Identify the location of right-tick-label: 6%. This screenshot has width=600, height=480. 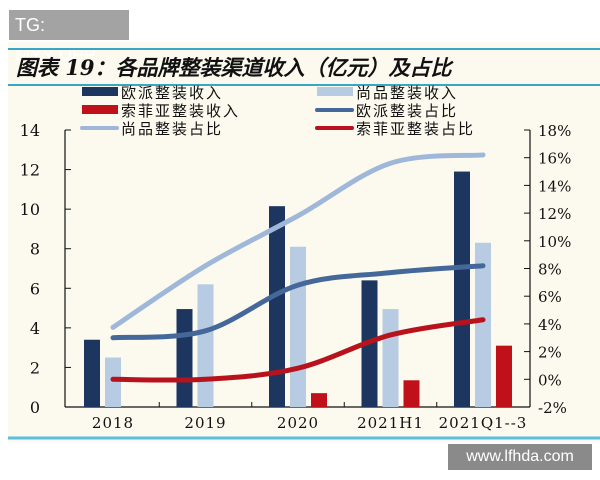
(550, 297).